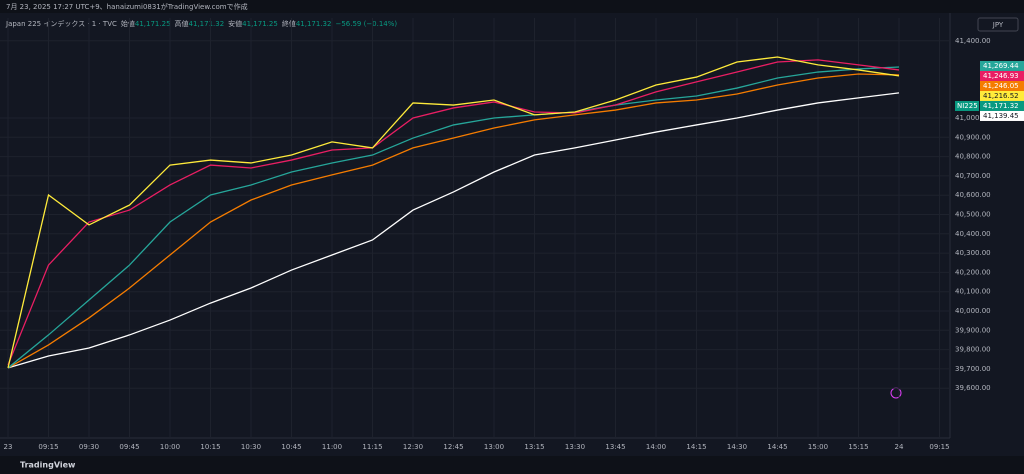 This screenshot has width=1024, height=474. Describe the element at coordinates (973, 137) in the screenshot. I see `y-tick-label: 40,900.00` at that location.